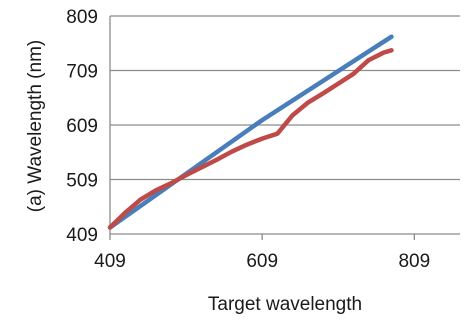  What do you see at coordinates (82, 181) in the screenshot?
I see `y-tick-label: 509` at bounding box center [82, 181].